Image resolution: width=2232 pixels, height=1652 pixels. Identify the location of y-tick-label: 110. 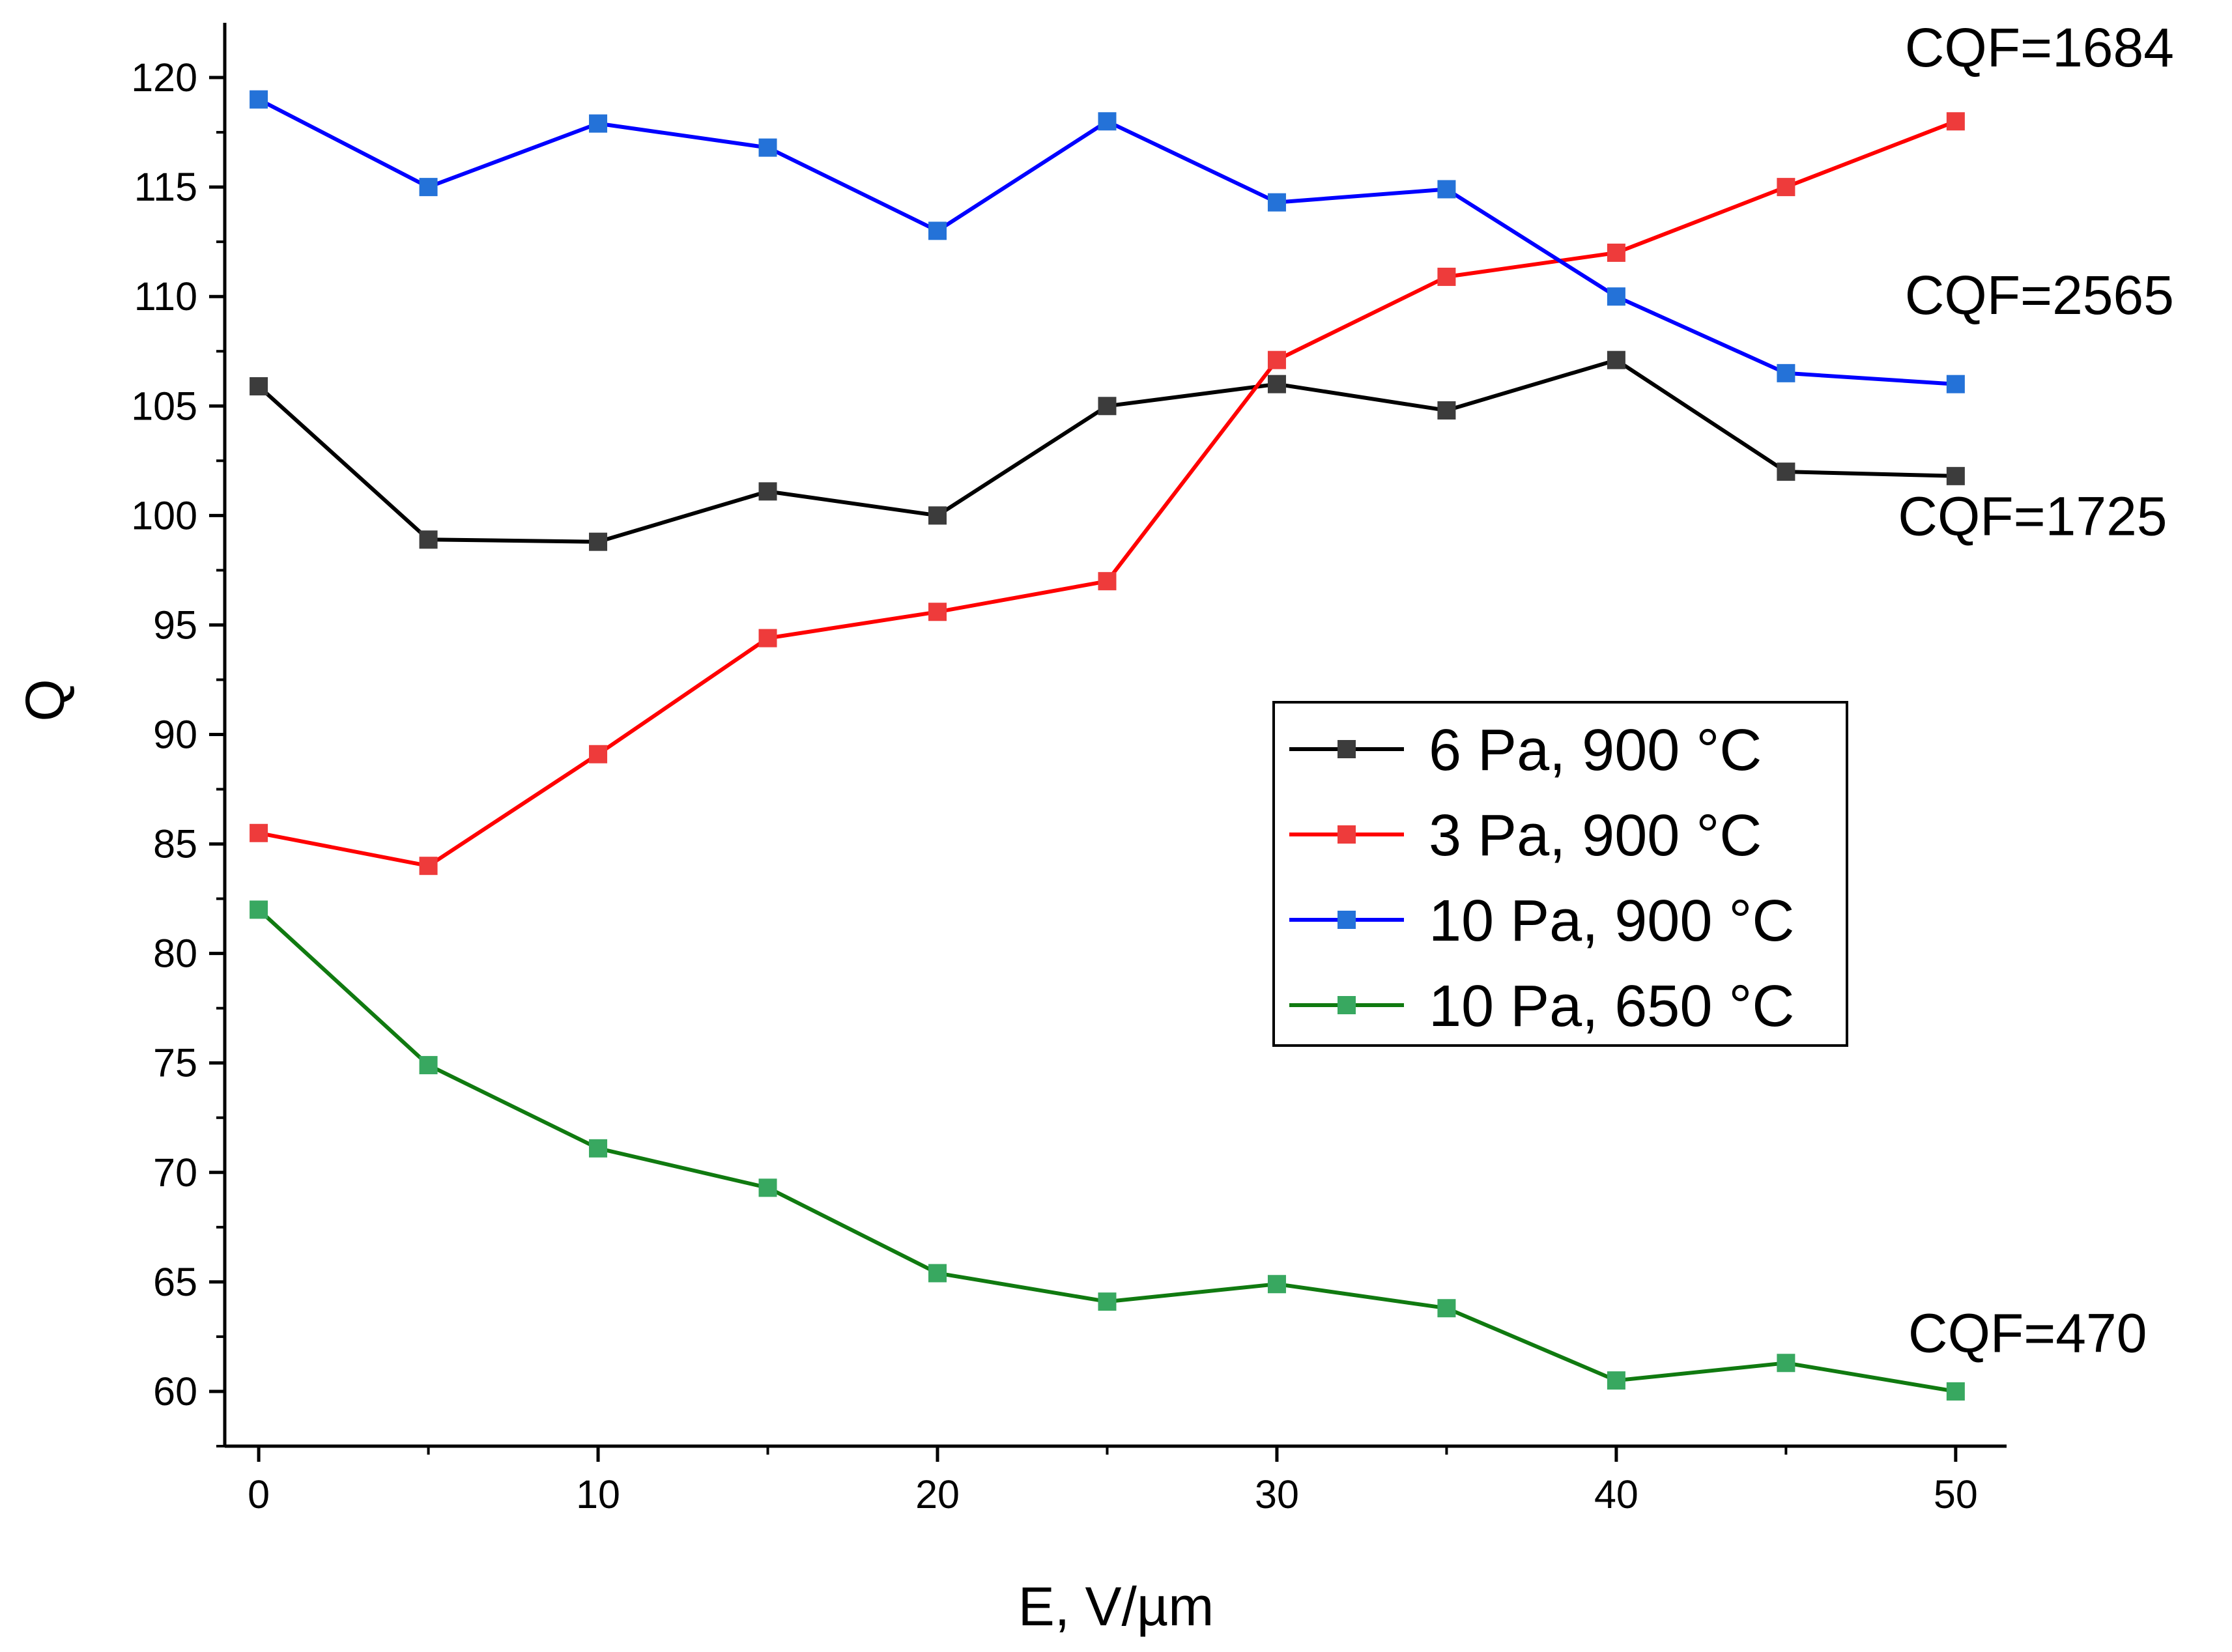
(165, 296).